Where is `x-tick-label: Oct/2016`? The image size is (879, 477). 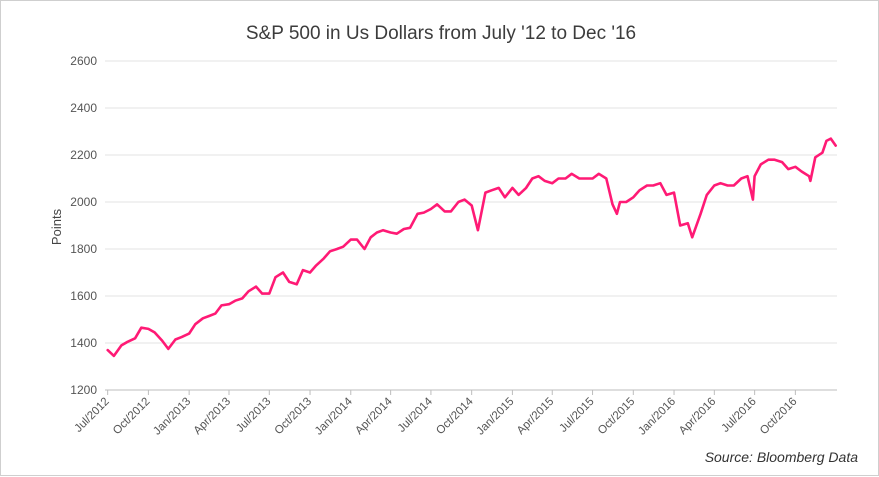 x-tick-label: Oct/2016 is located at coordinates (778, 416).